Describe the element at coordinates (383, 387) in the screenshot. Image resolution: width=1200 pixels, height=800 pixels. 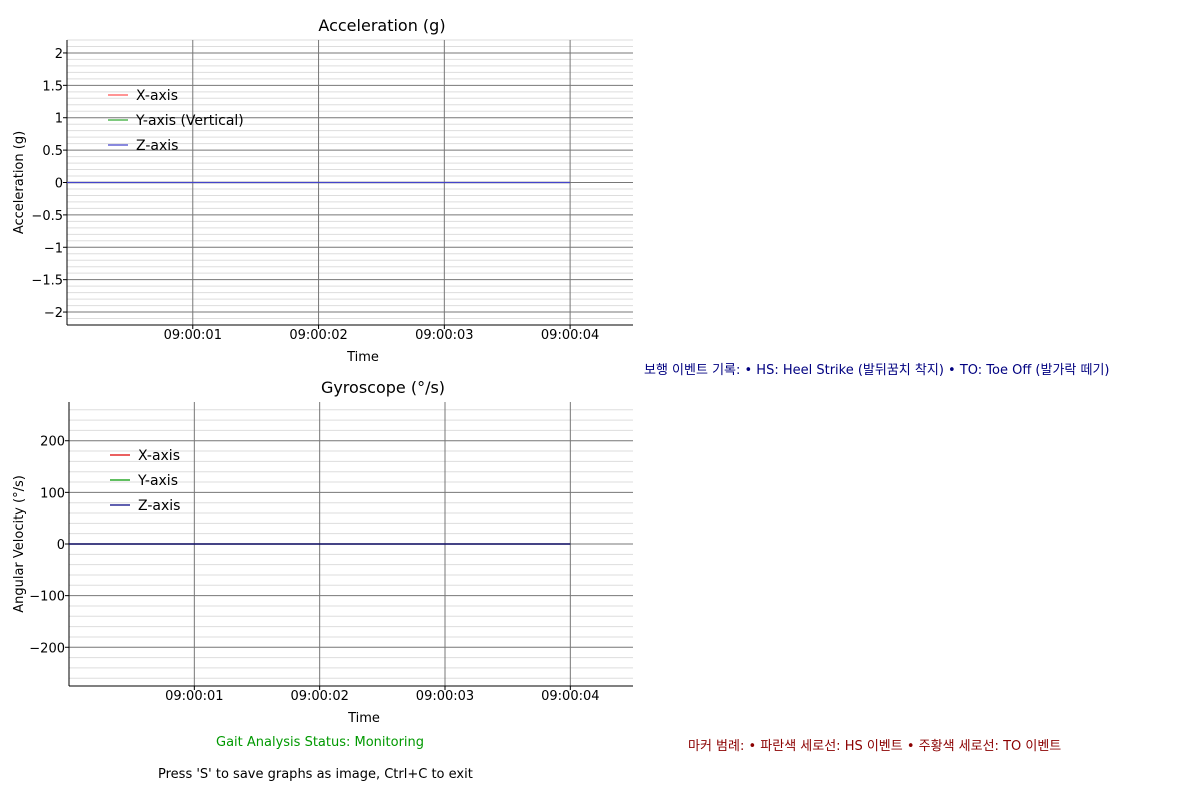
I see `chart-title: Gyroscope (°/s)` at that location.